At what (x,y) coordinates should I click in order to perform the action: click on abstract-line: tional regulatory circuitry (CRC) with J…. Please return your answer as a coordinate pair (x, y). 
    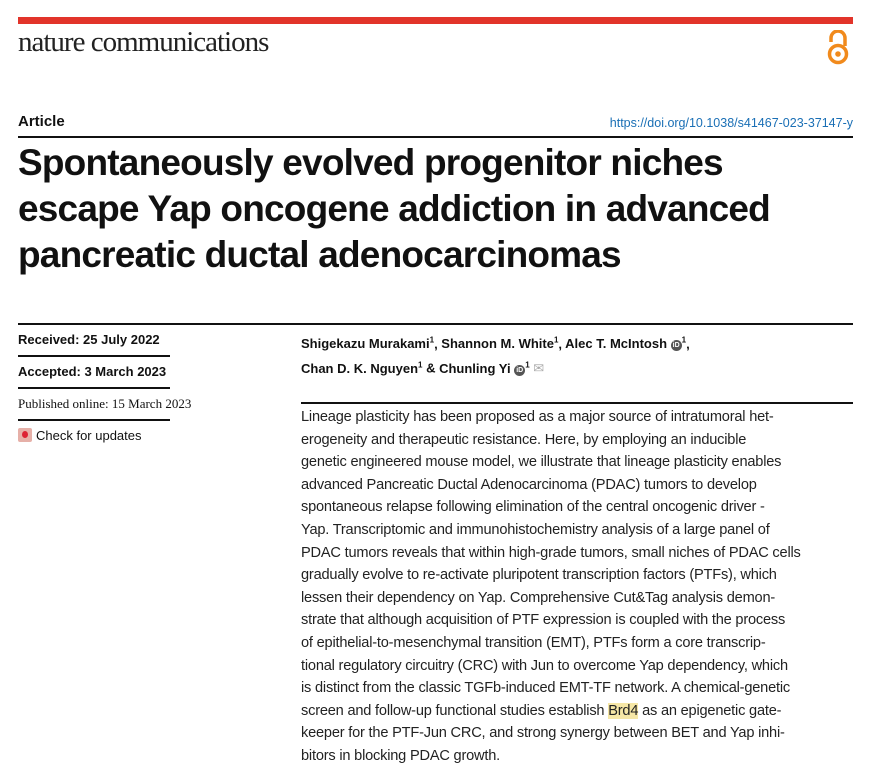
    Looking at the image, I should click on (544, 665).